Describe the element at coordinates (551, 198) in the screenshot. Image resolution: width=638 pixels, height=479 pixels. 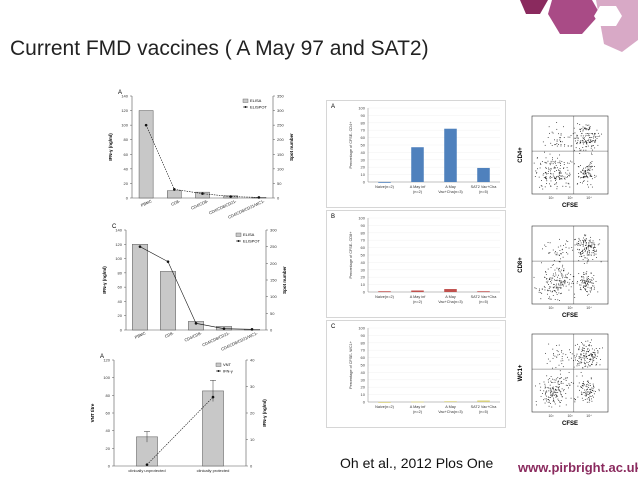
I see `x-tick-label: 10²` at that location.